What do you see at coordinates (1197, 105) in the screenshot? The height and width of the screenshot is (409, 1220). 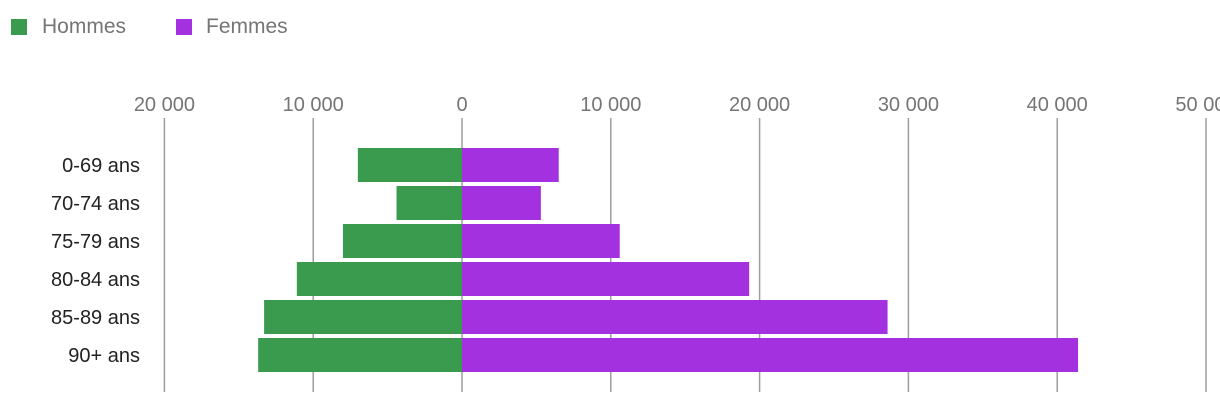 I see `x-tick-label: 50 000` at bounding box center [1197, 105].